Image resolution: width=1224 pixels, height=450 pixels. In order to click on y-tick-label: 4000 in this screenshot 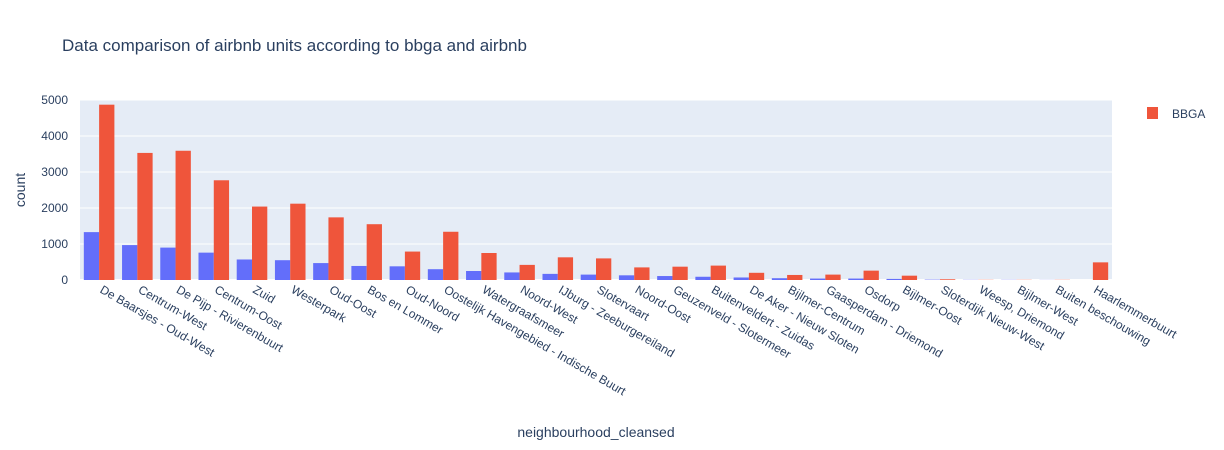, I will do `click(54, 136)`.